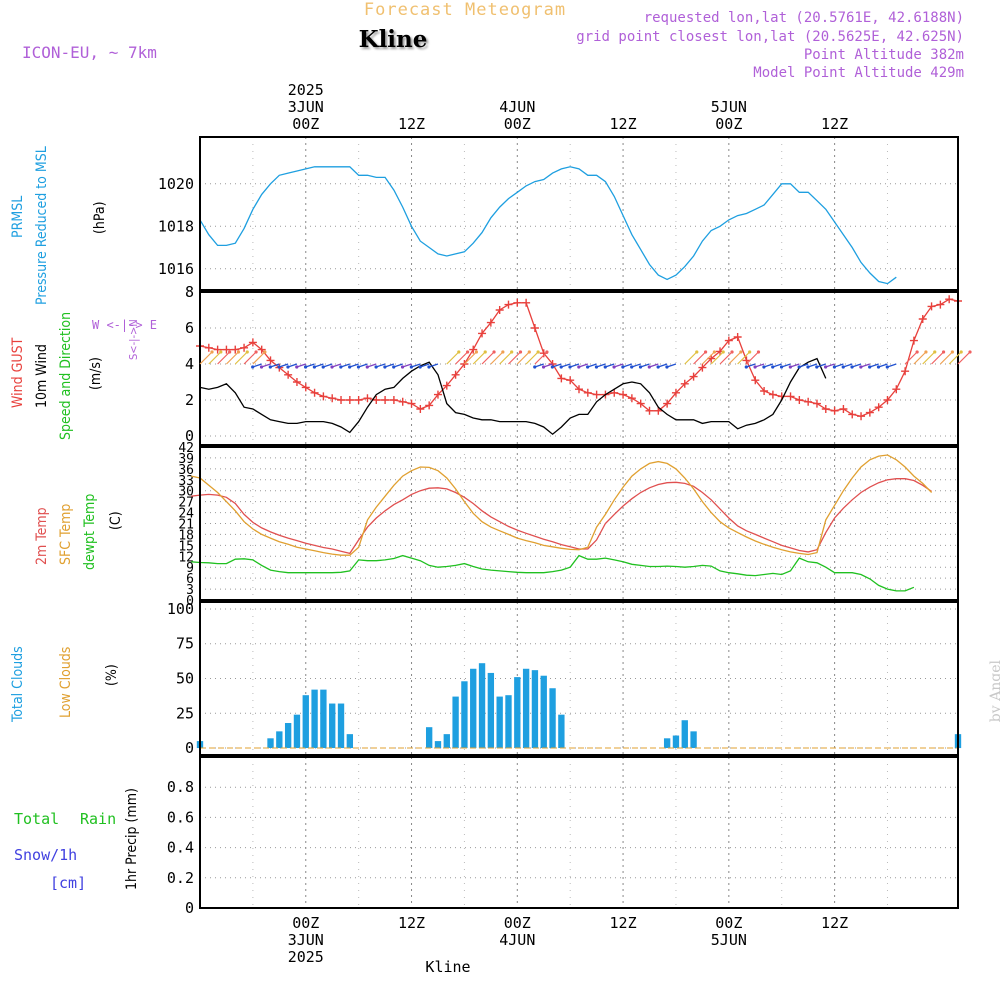  Describe the element at coordinates (623, 923) in the screenshot. I see `bottom-time-label: 12Z` at that location.